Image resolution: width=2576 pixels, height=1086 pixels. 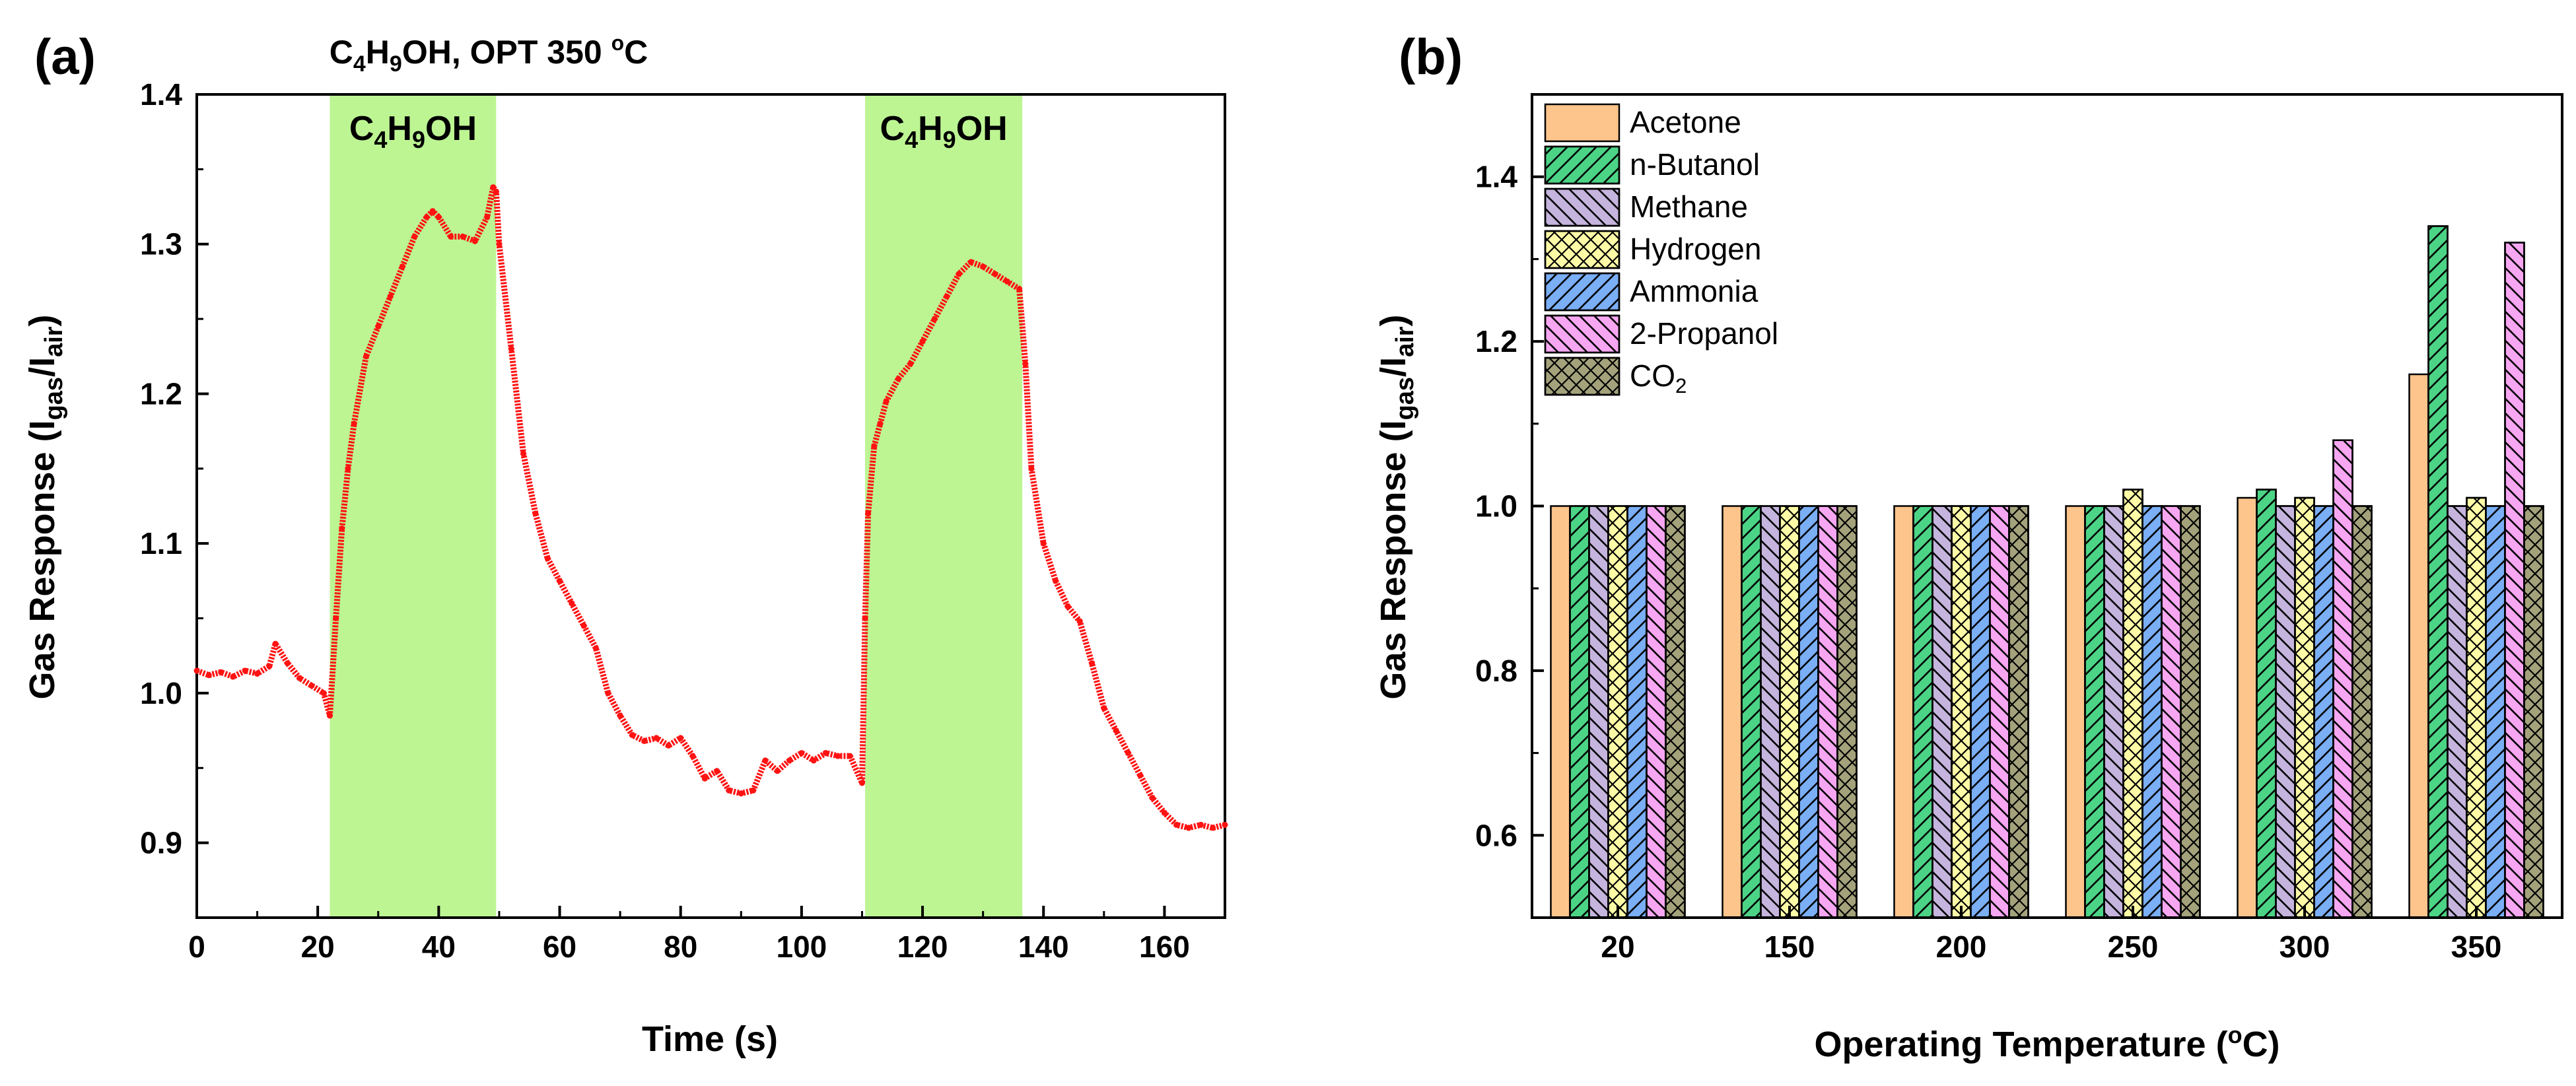 What do you see at coordinates (1704, 333) in the screenshot?
I see `legend-label: 2-Propanol` at bounding box center [1704, 333].